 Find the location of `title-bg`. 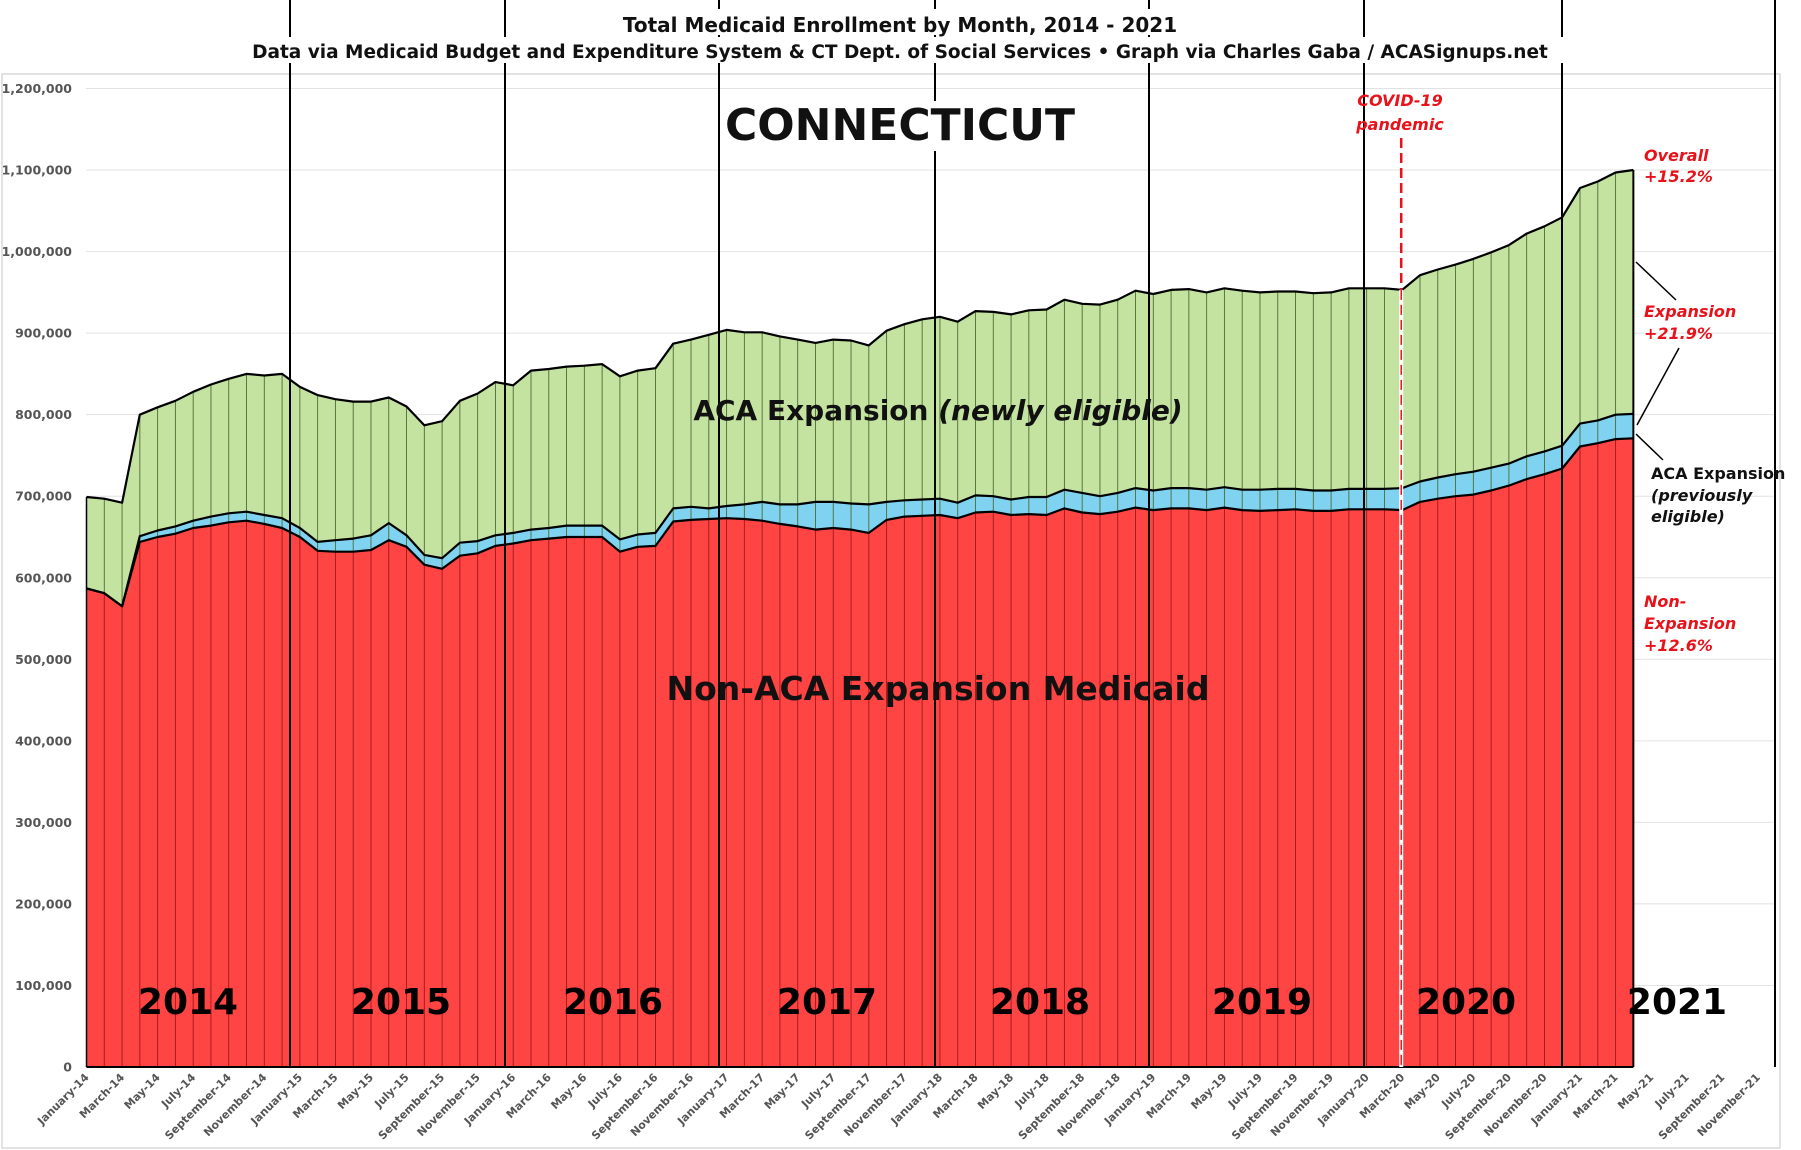

title-bg is located at coordinates (901, 22).